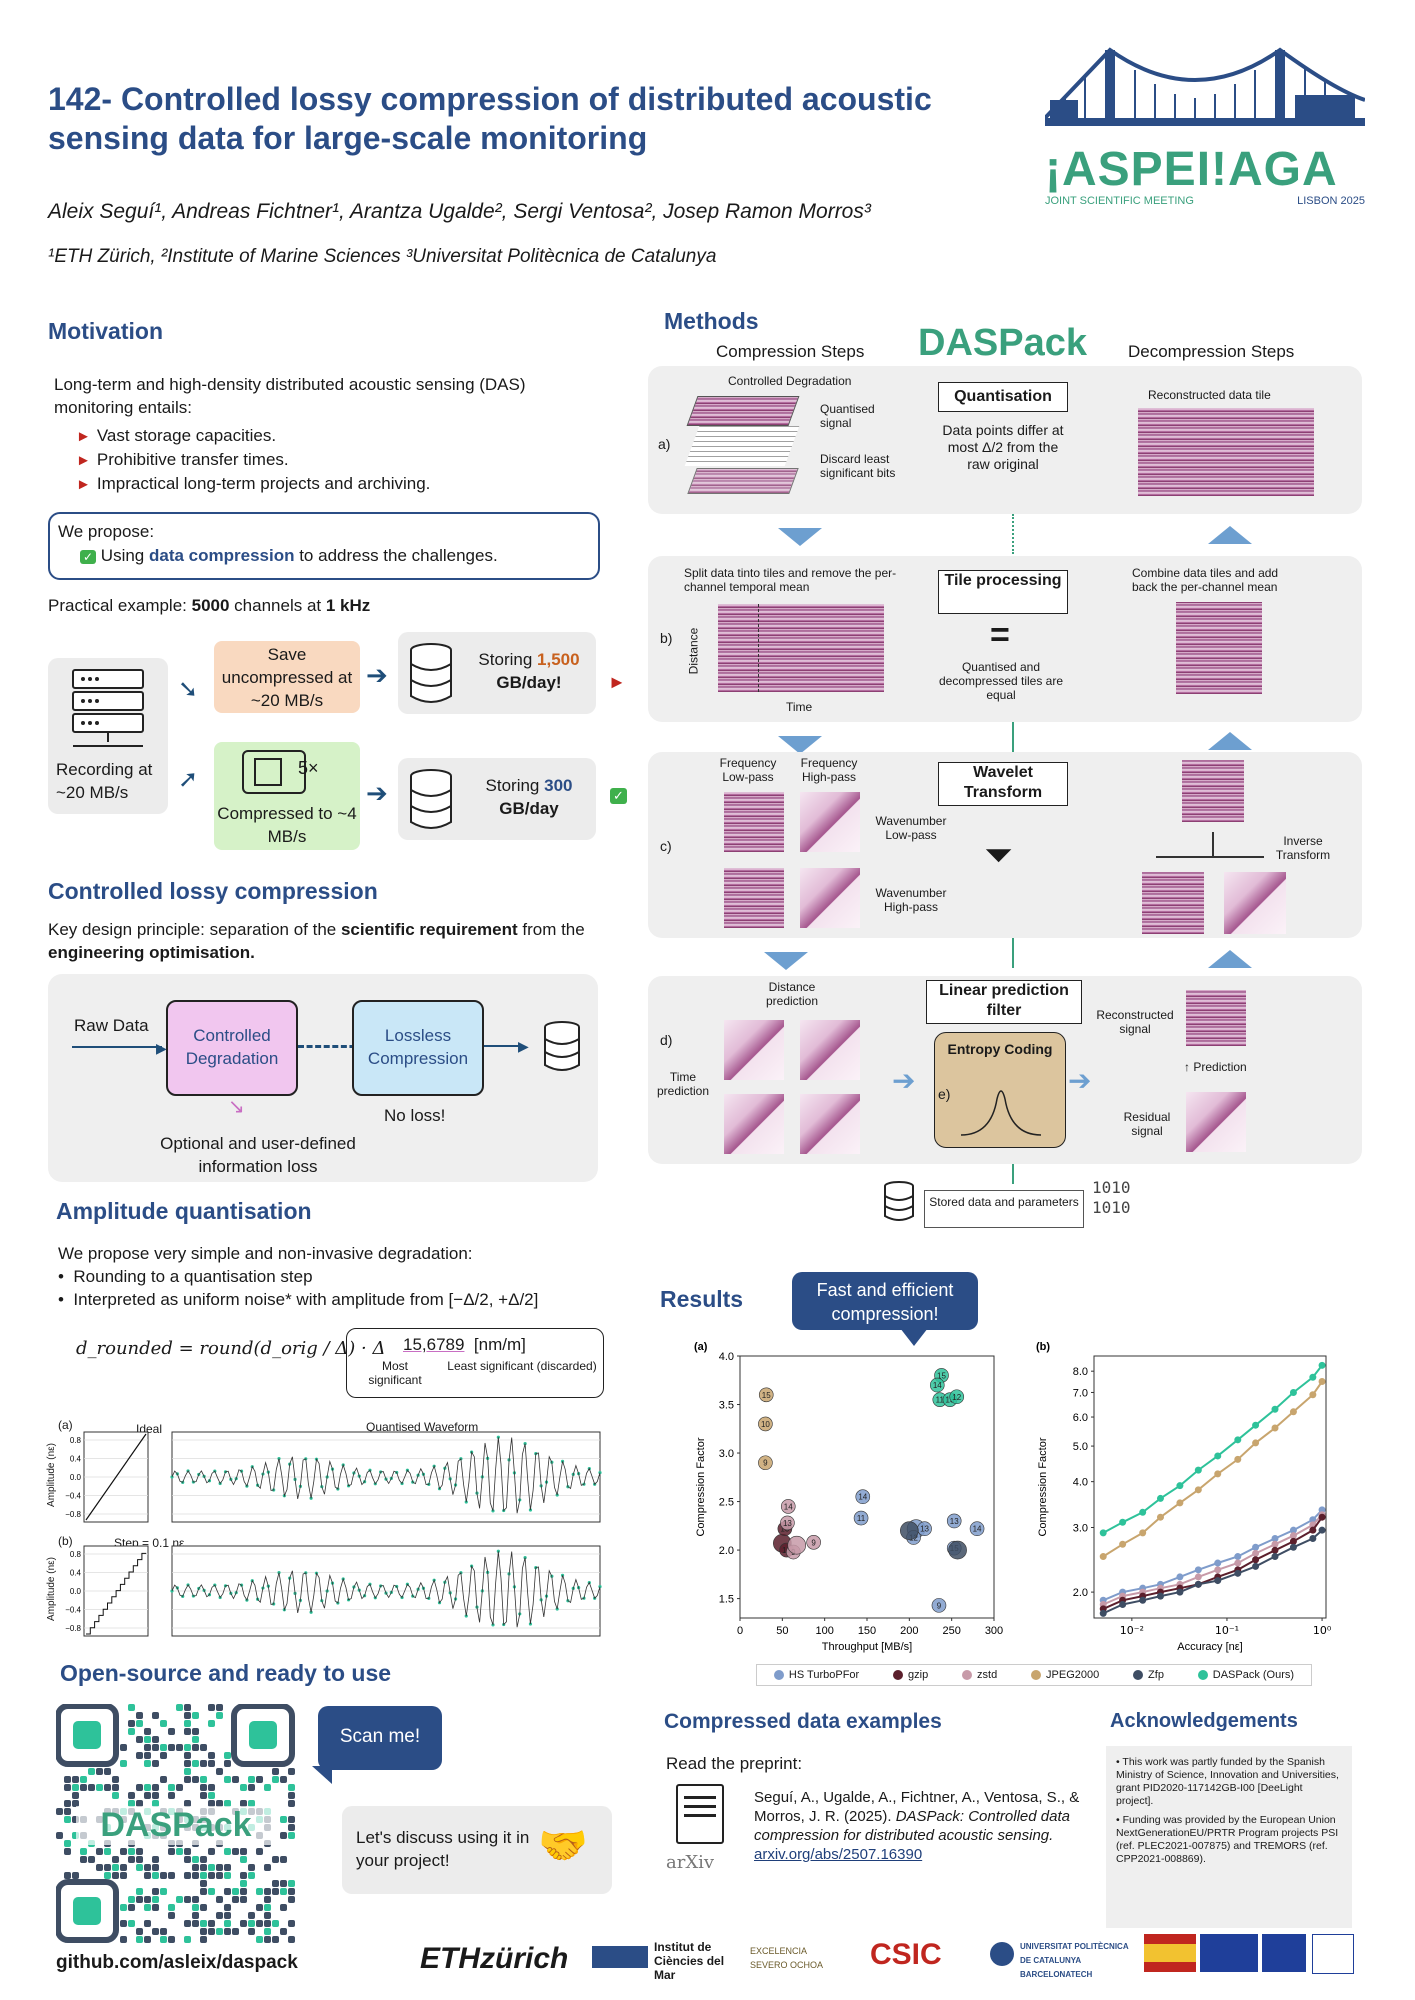 The image size is (1415, 2000). Describe the element at coordinates (1043, 1486) in the screenshot. I see `y-axis-label: Compression Factor` at that location.